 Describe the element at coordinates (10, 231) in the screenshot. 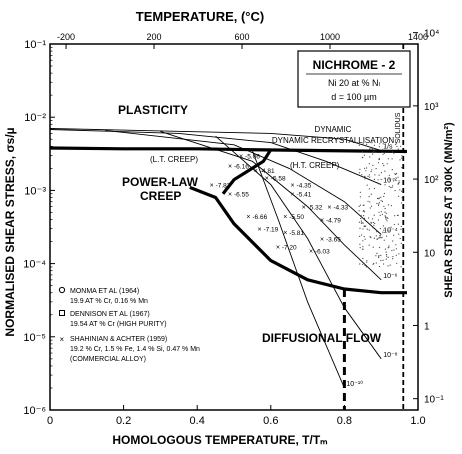

I see `y-axis-label: NORMALISED SHEAR STRESS, σs/µ` at that location.